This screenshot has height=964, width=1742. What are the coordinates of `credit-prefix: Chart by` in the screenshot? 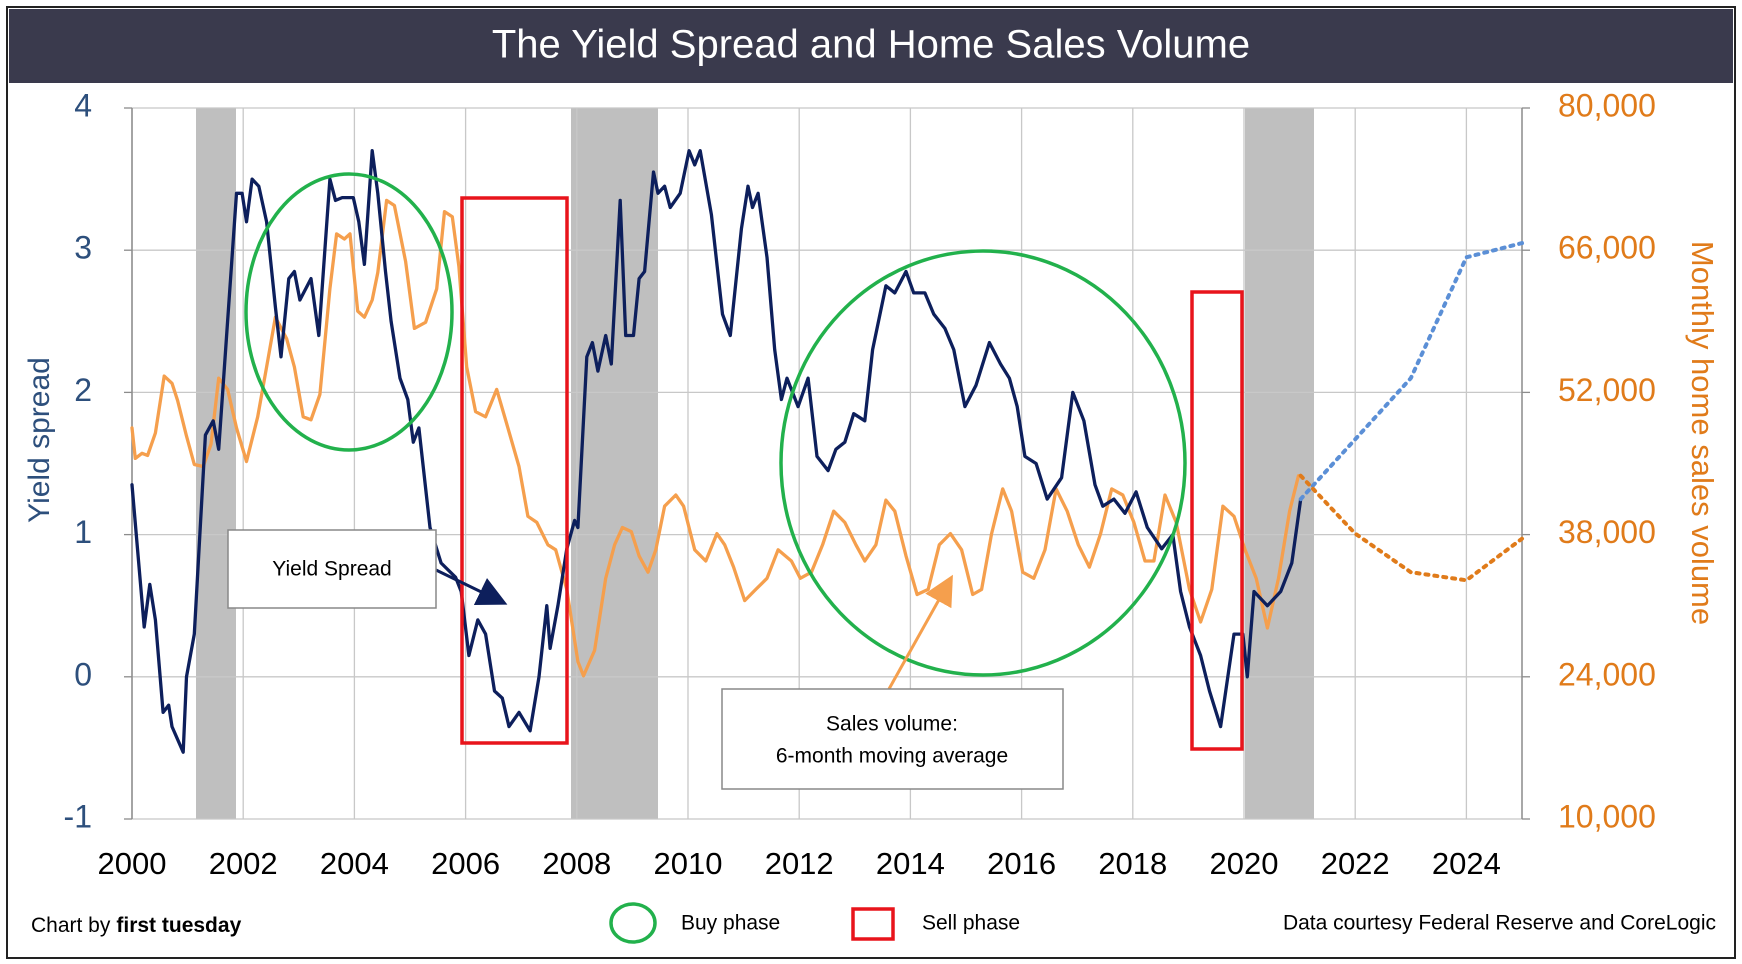 It's located at (71, 925).